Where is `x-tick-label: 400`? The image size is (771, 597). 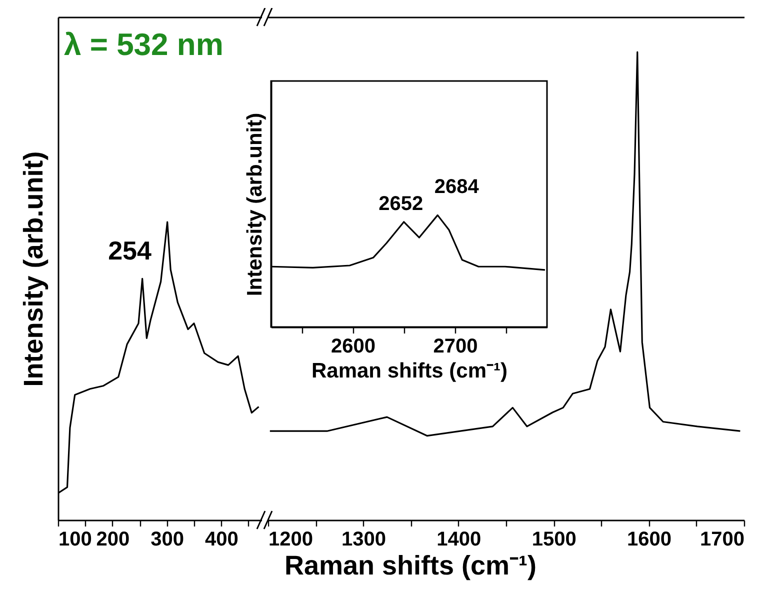
x-tick-label: 400 is located at coordinates (221, 539).